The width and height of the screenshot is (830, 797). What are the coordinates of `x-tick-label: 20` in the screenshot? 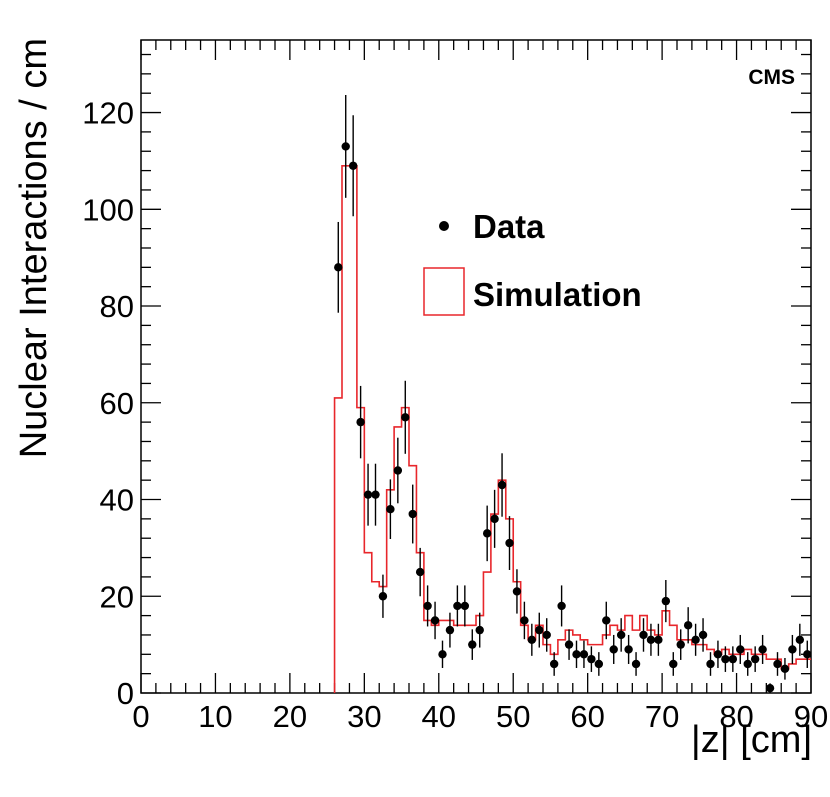 It's located at (290, 716).